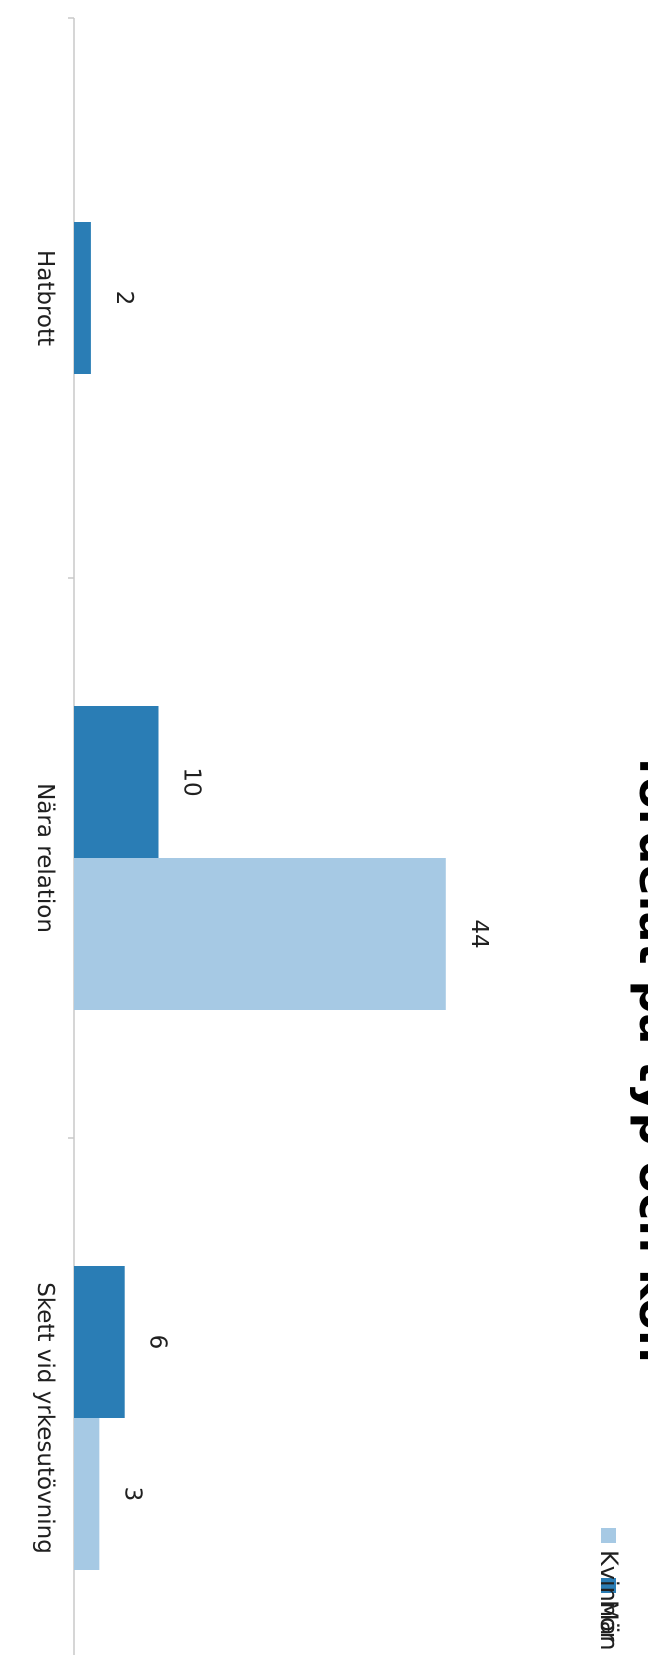 The image size is (648, 1655). Describe the element at coordinates (479, 933) in the screenshot. I see `data-label-kvinnor-n-ra-relation: 44` at that location.